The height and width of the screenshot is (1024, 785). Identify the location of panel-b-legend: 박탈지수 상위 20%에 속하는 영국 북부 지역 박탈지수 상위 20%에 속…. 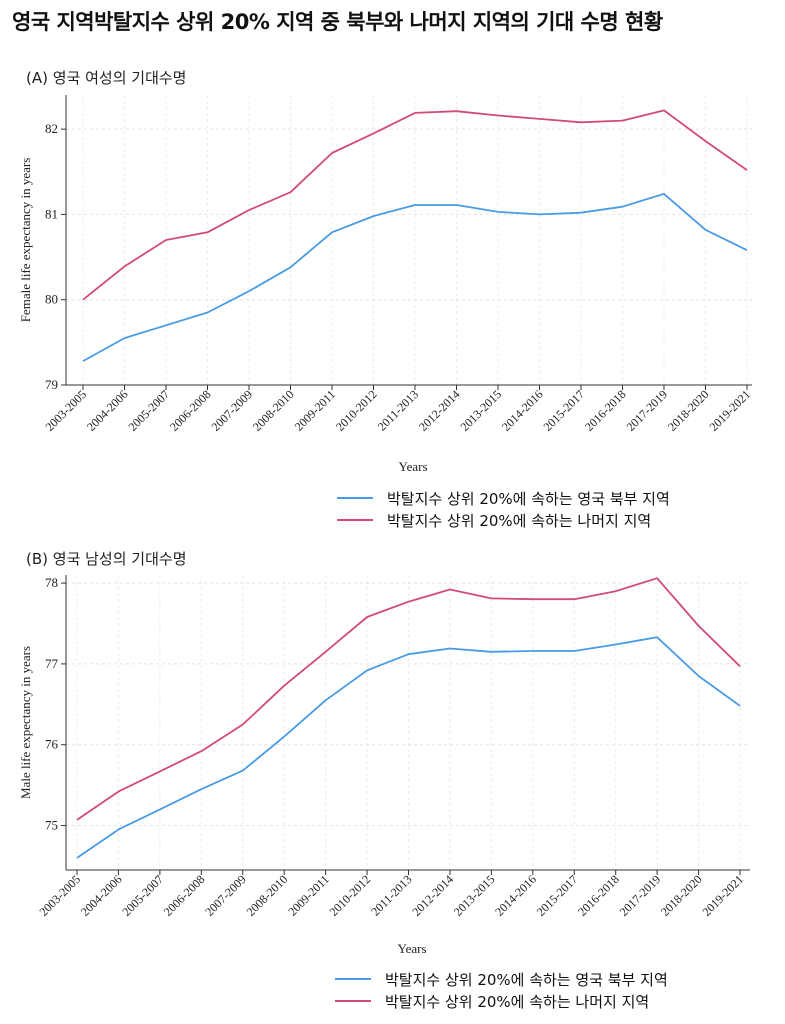
(501, 990).